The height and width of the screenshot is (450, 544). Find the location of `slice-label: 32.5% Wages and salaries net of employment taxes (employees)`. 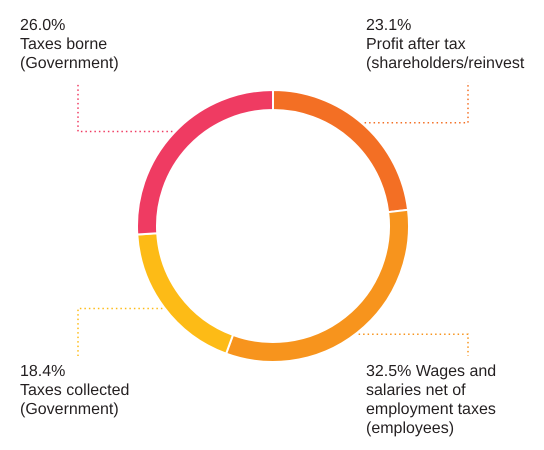

slice-label: 32.5% Wages and salaries net of employment taxes (employees) is located at coordinates (431, 400).